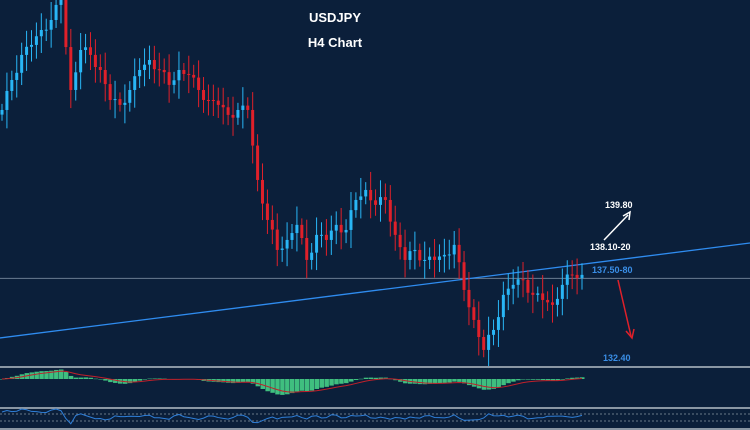 Image resolution: width=750 pixels, height=430 pixels. Describe the element at coordinates (292, 381) in the screenshot. I see `signal-line` at that location.